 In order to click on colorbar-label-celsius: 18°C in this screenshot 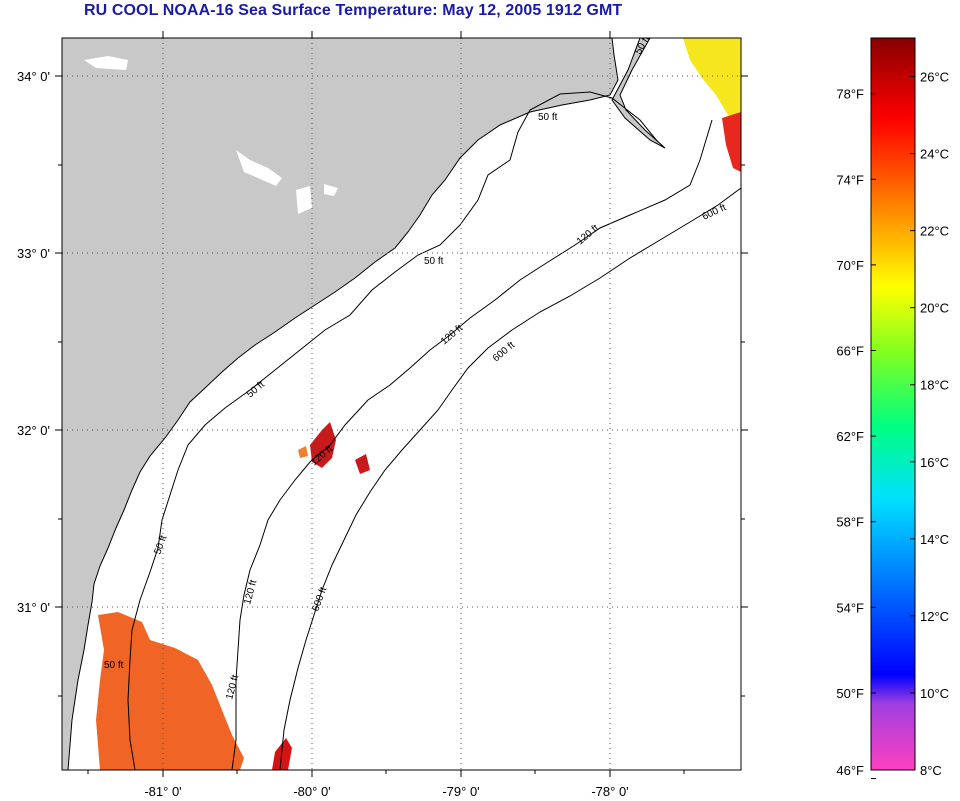, I will do `click(934, 385)`.